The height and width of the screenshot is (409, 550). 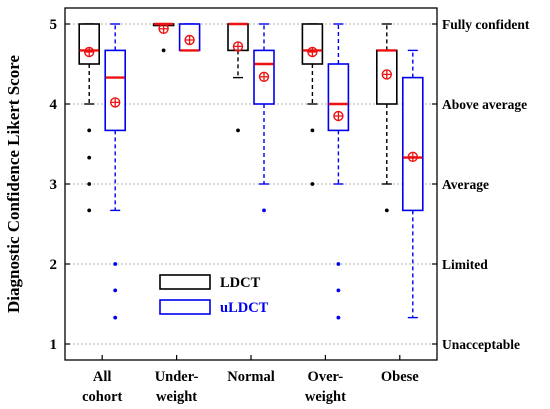 What do you see at coordinates (54, 185) in the screenshot?
I see `y-tick-label: 3` at bounding box center [54, 185].